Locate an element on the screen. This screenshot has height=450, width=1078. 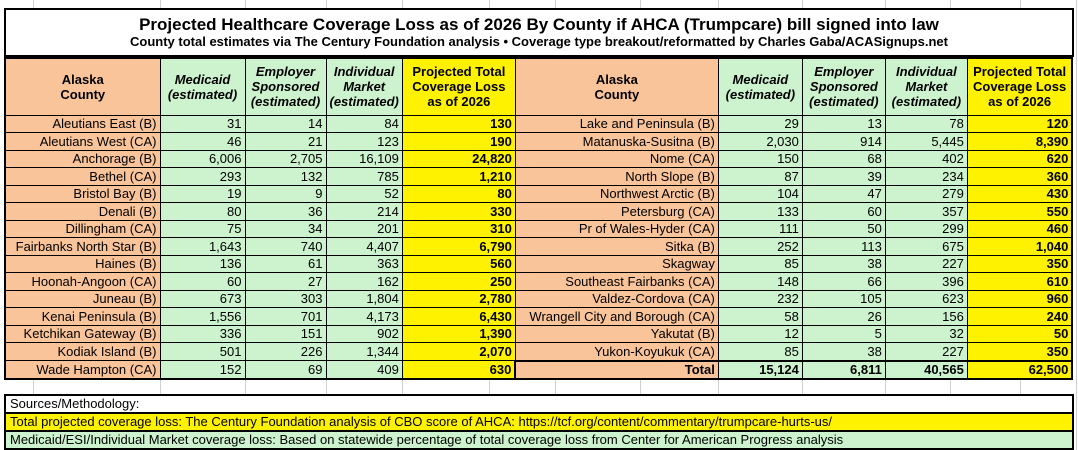
cell-employer: 303 is located at coordinates (285, 298).